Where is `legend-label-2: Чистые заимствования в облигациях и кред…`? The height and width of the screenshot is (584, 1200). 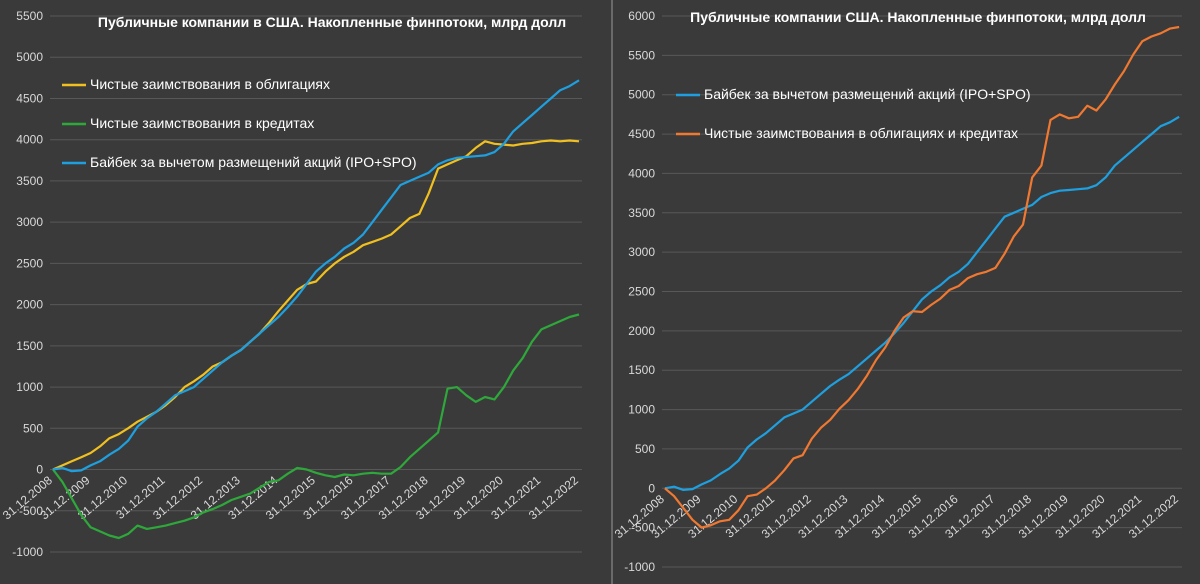
legend-label-2: Чистые заимствования в облигациях и кред… is located at coordinates (861, 133).